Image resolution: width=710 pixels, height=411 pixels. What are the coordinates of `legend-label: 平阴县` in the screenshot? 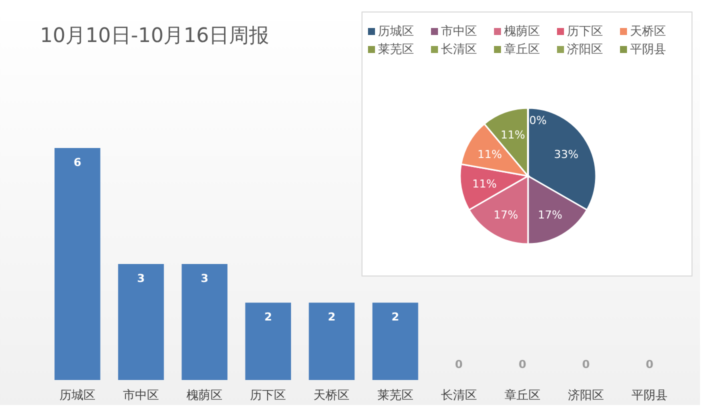 It's located at (648, 49).